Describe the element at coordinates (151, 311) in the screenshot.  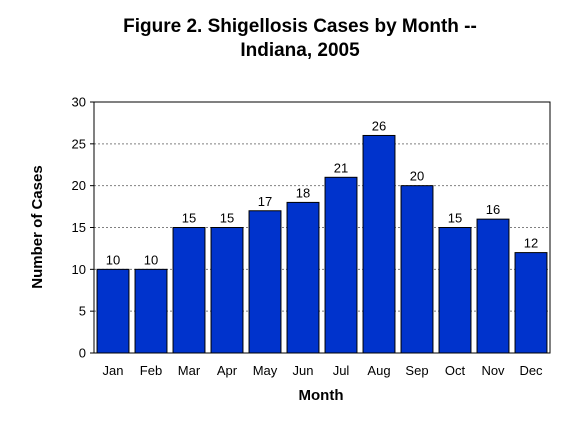
I see `bar-feb` at that location.